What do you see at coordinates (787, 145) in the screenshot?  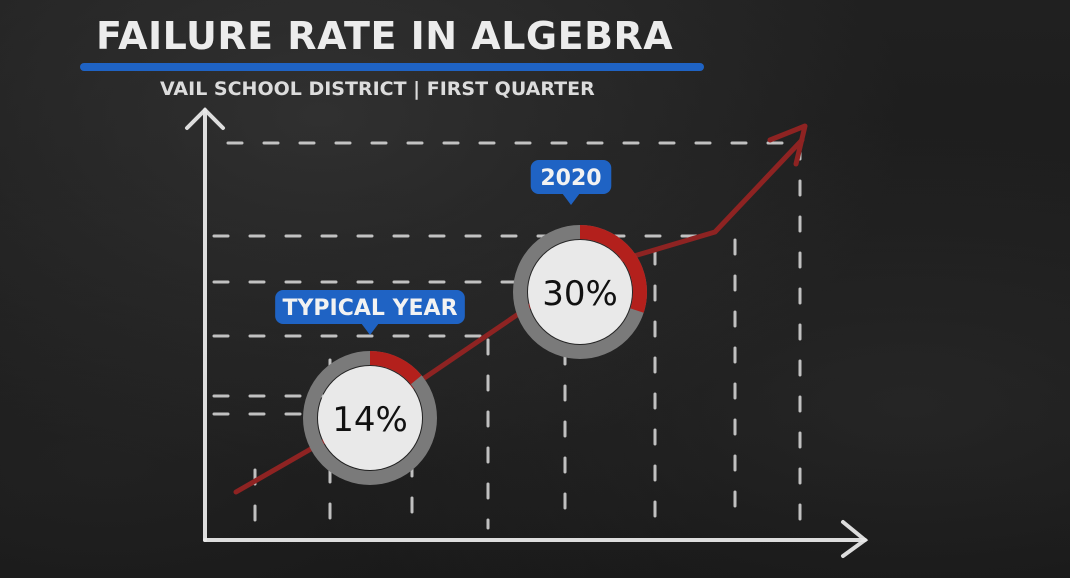 I see `trend-arrowhead` at bounding box center [787, 145].